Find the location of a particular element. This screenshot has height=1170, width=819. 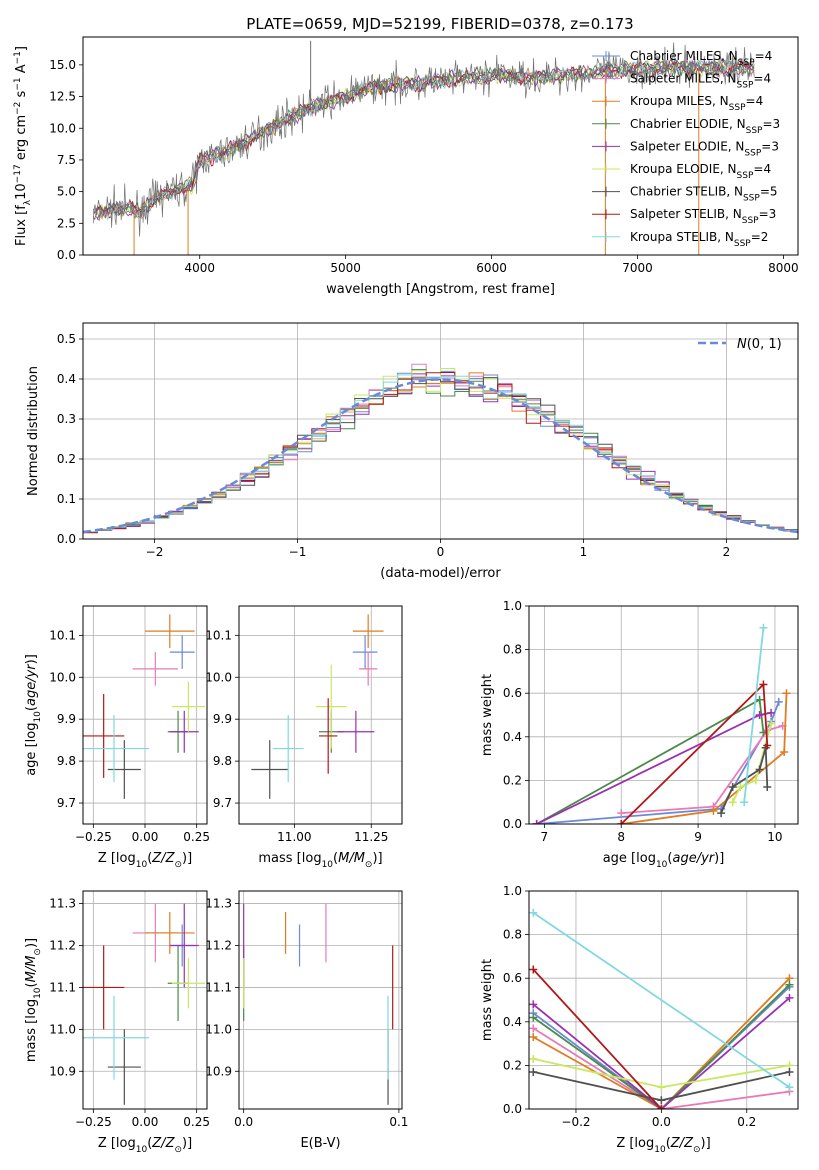

label-part: ] is located at coordinates (21, 48).